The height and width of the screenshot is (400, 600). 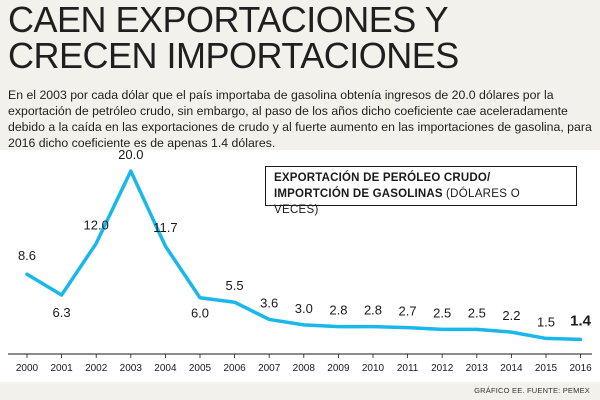 I want to click on source-credit: GRÁFICO EE. FUENTE: PEMEX, so click(x=532, y=390).